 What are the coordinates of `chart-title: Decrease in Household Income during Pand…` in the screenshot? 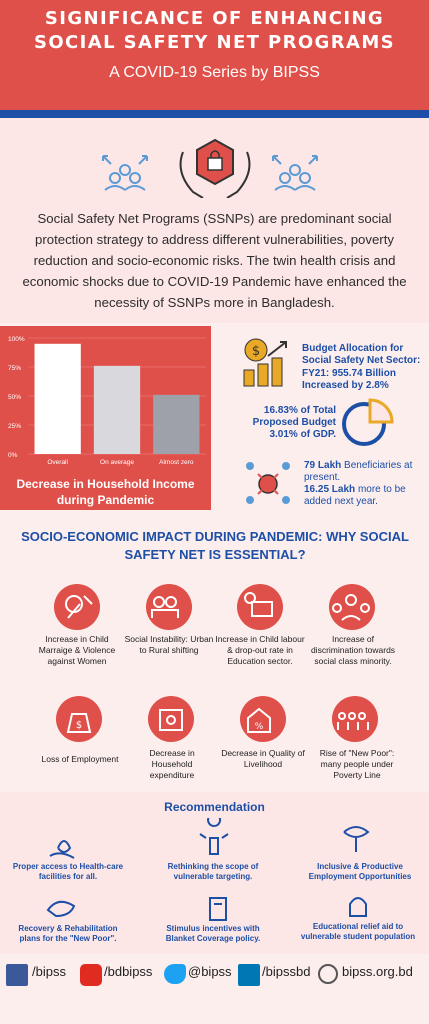 It's located at (105, 492).